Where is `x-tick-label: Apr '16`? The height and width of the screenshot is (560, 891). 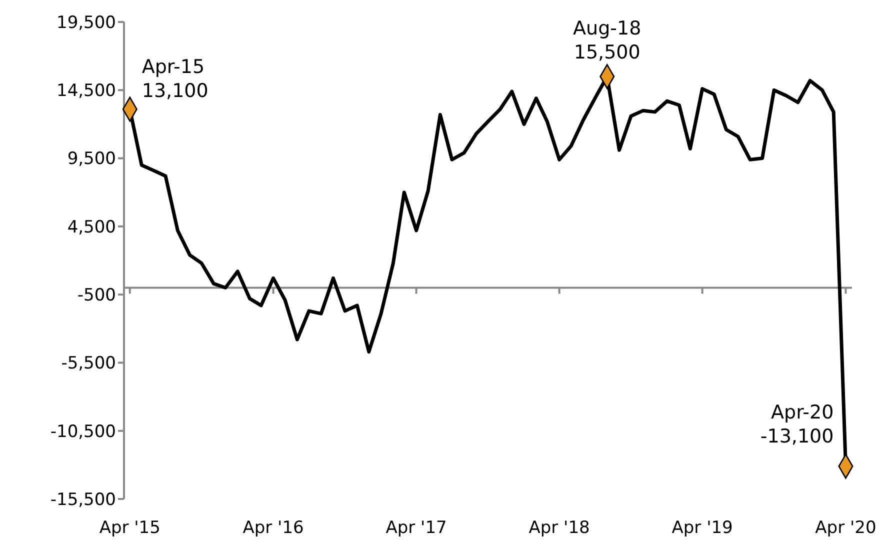
x-tick-label: Apr '16 is located at coordinates (273, 528).